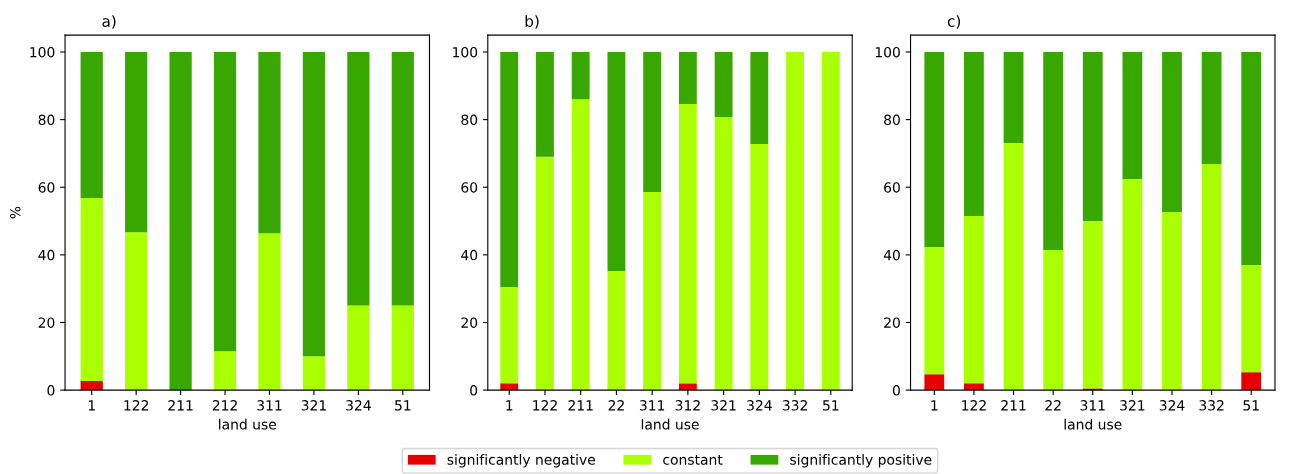 The width and height of the screenshot is (1301, 474). Describe the element at coordinates (15, 212) in the screenshot. I see `y-axis-title: %` at that location.